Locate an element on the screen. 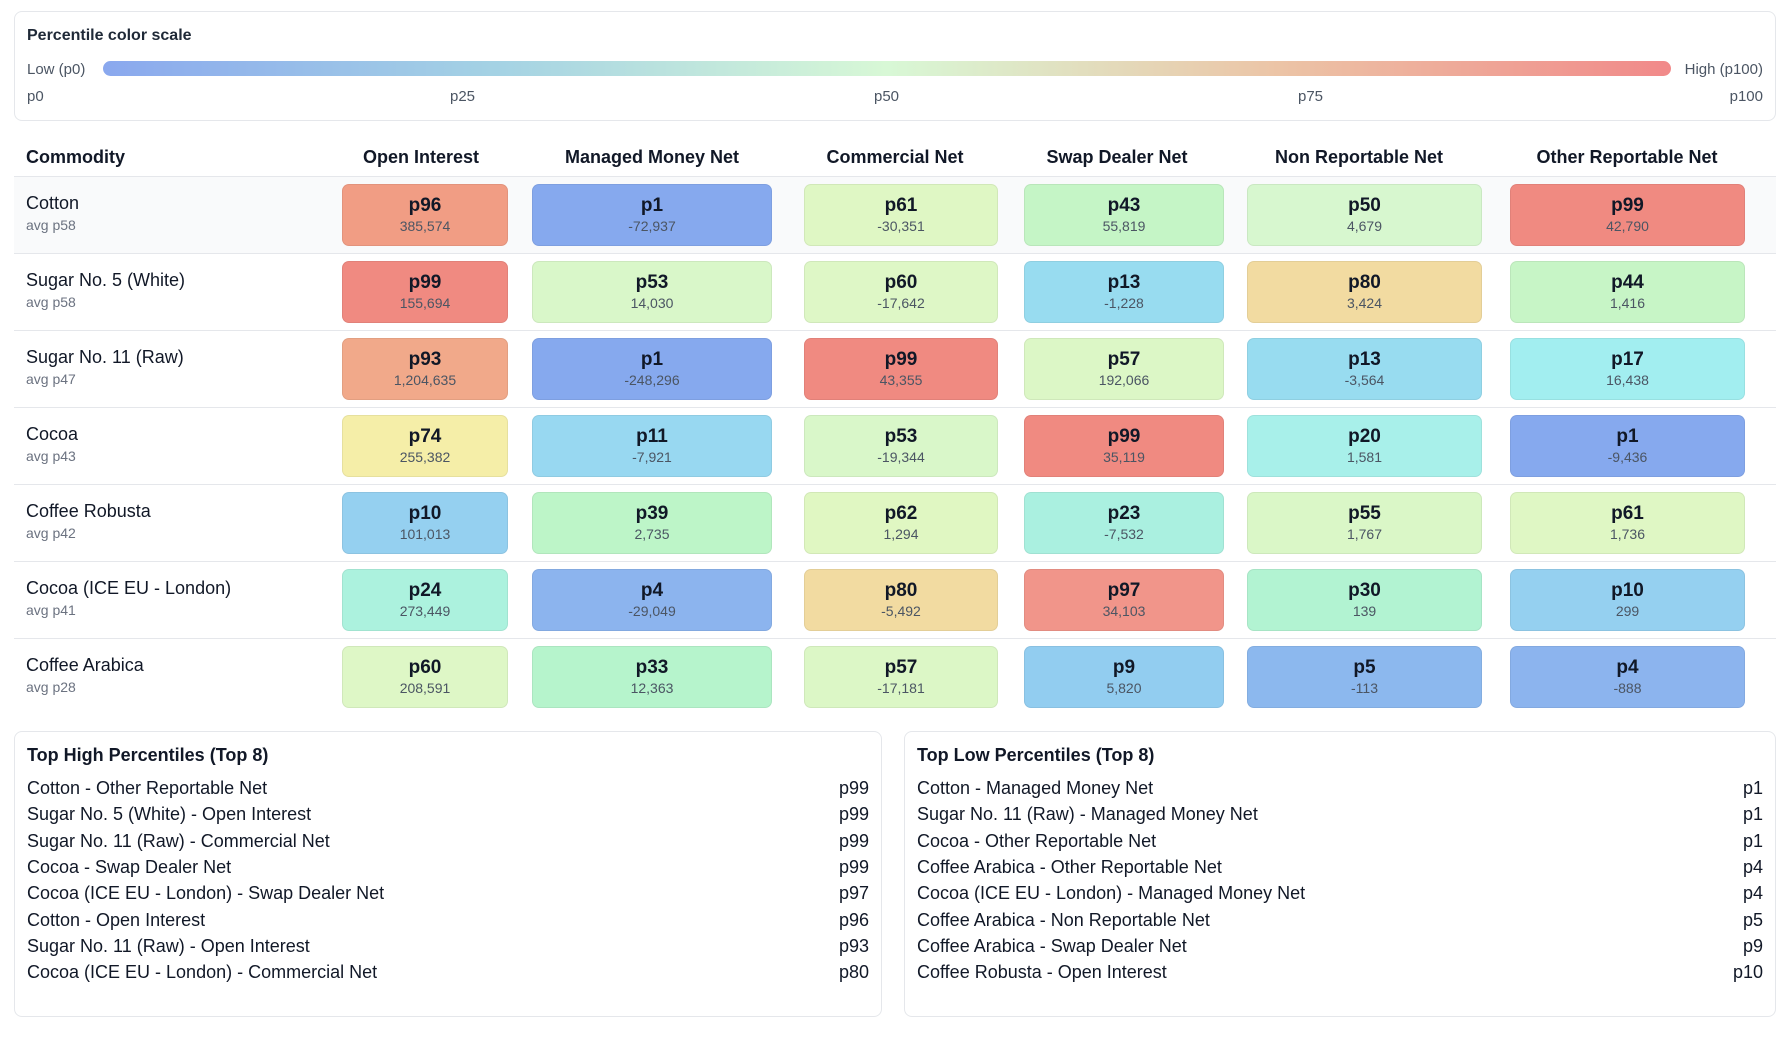 The height and width of the screenshot is (1038, 1789). net-position-value: -9,436 is located at coordinates (1627, 457).